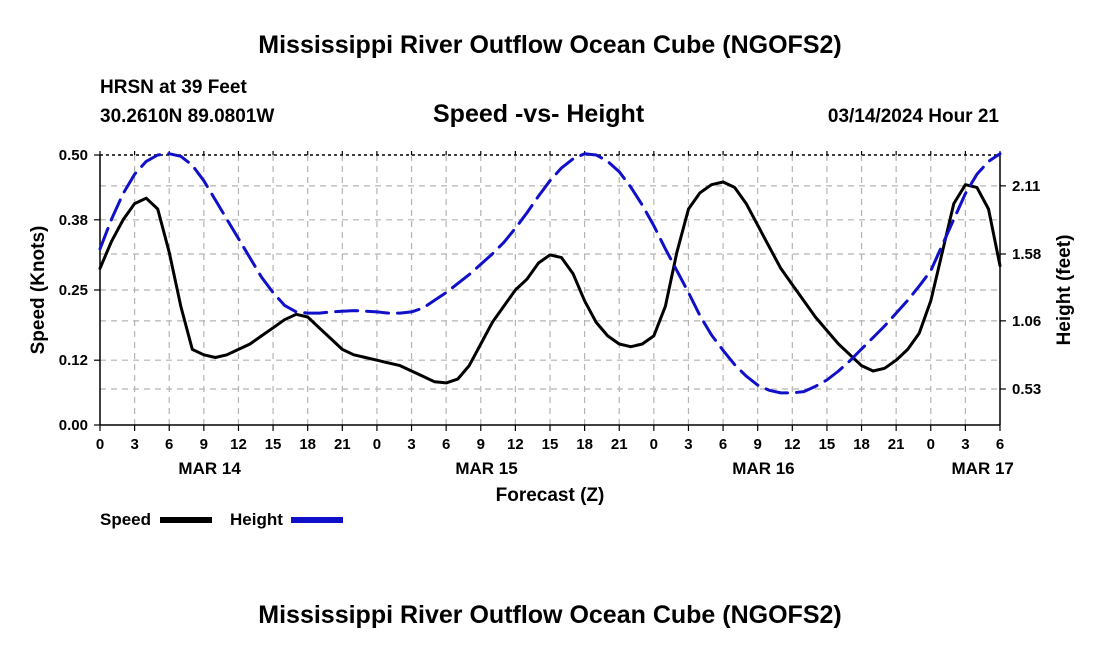 The image size is (1100, 650). I want to click on y2-tick-label: 1.06, so click(1026, 321).